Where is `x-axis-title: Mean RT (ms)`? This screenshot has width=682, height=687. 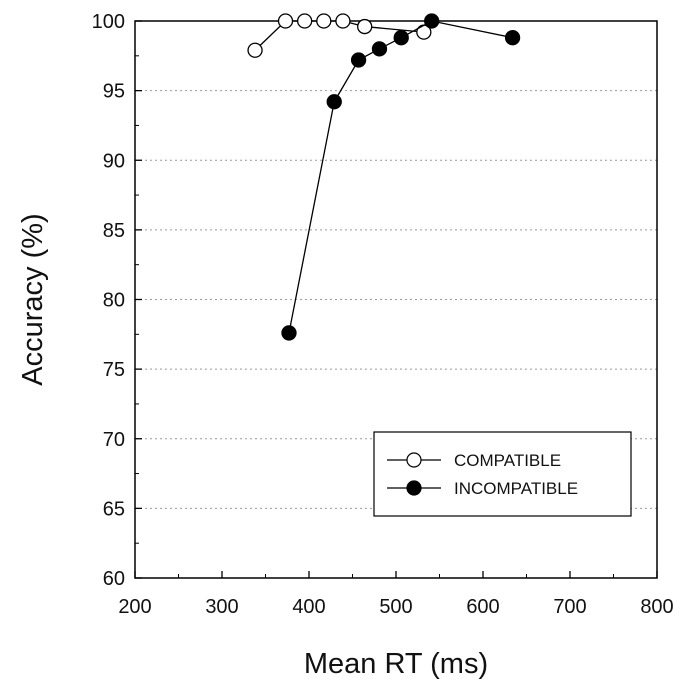 x-axis-title: Mean RT (ms) is located at coordinates (396, 664).